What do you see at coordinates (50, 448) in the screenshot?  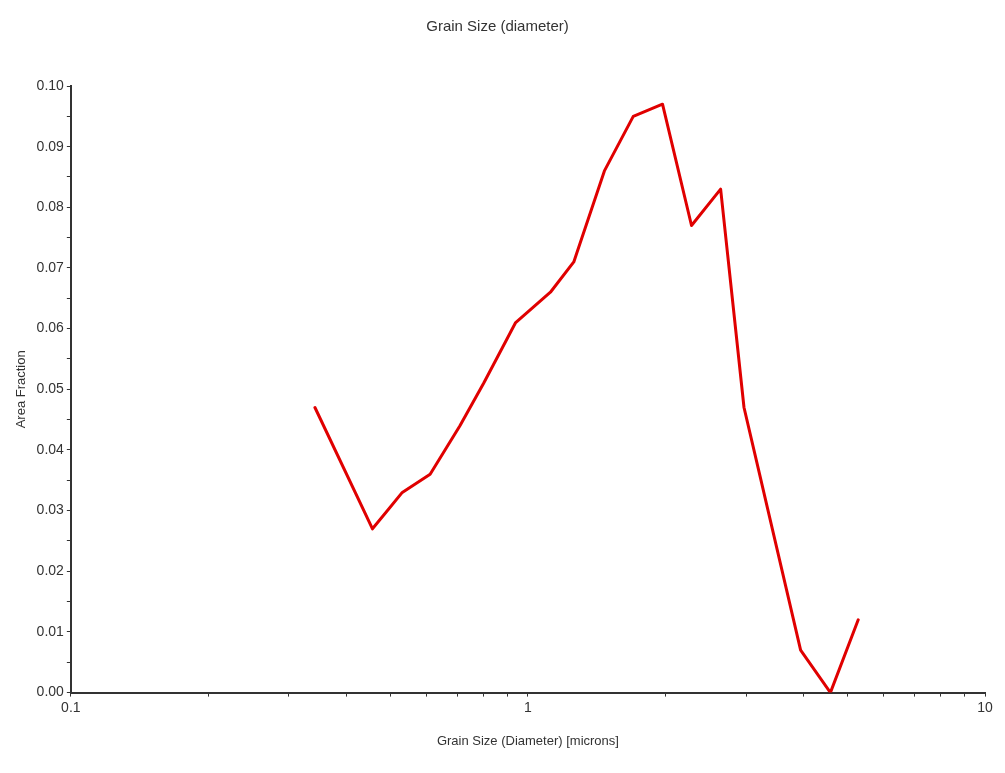 I see `y-tick-label: 0.04` at bounding box center [50, 448].